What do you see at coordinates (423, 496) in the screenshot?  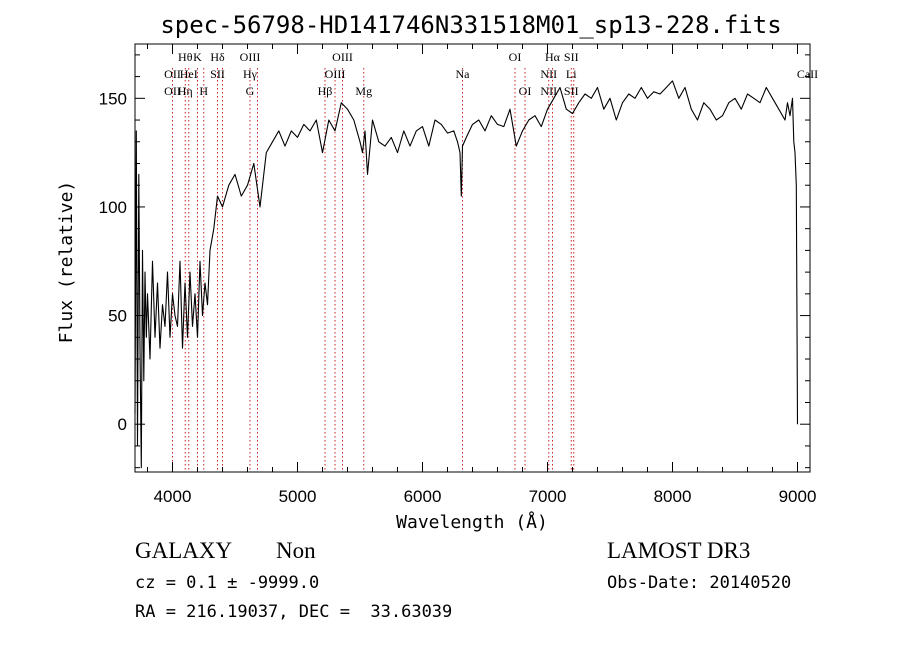 I see `x-tick-label: 6000` at bounding box center [423, 496].